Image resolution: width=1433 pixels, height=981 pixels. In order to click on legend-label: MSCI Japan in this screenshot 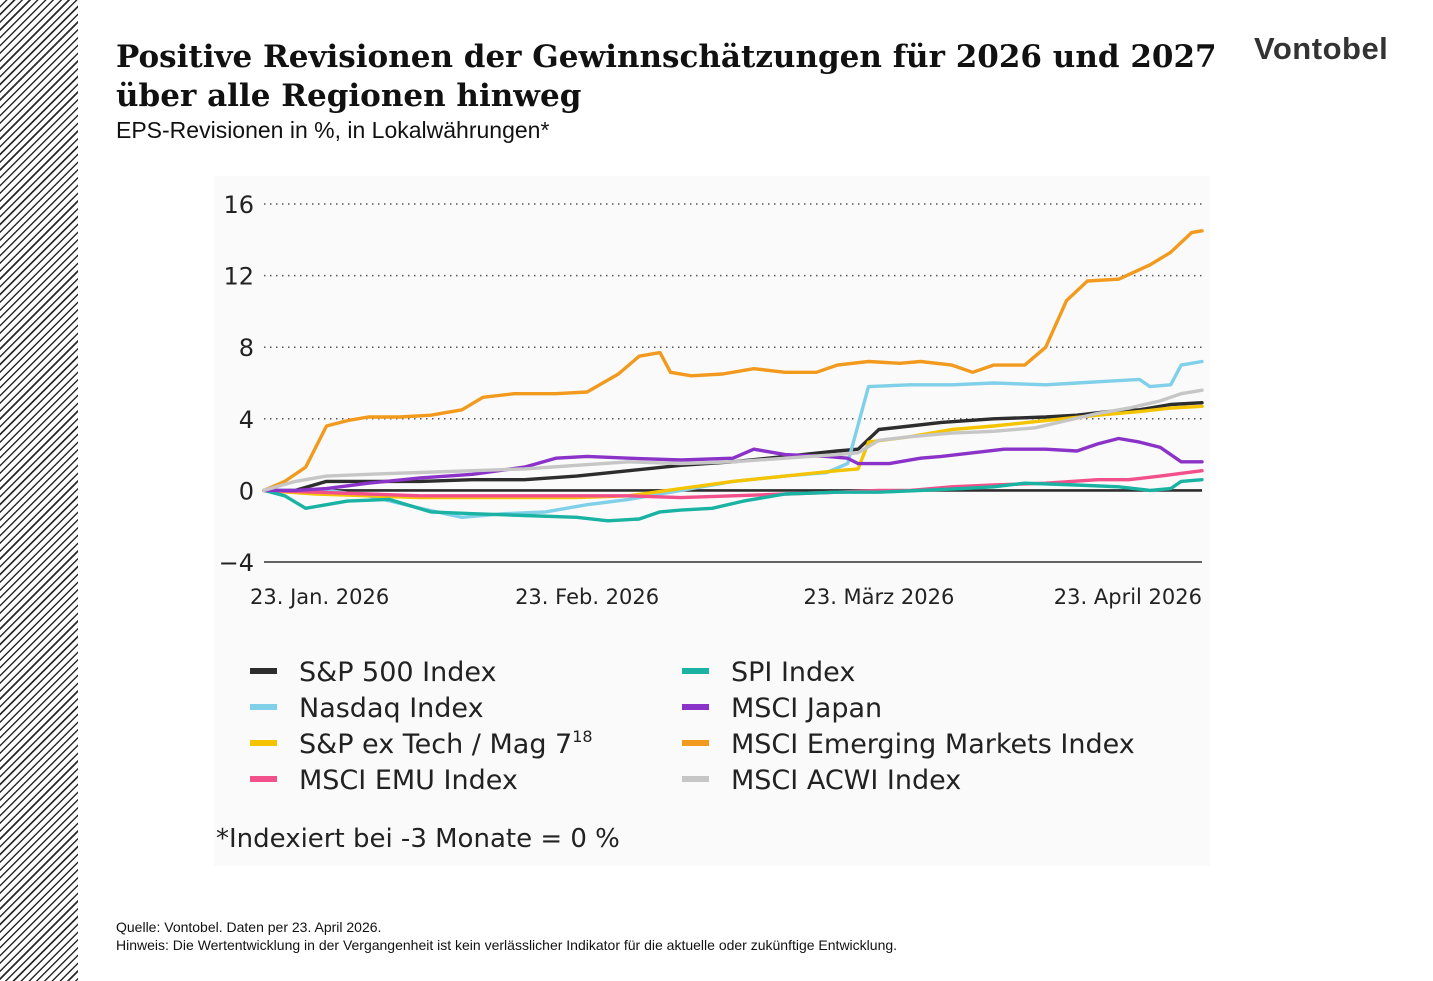, I will do `click(806, 708)`.